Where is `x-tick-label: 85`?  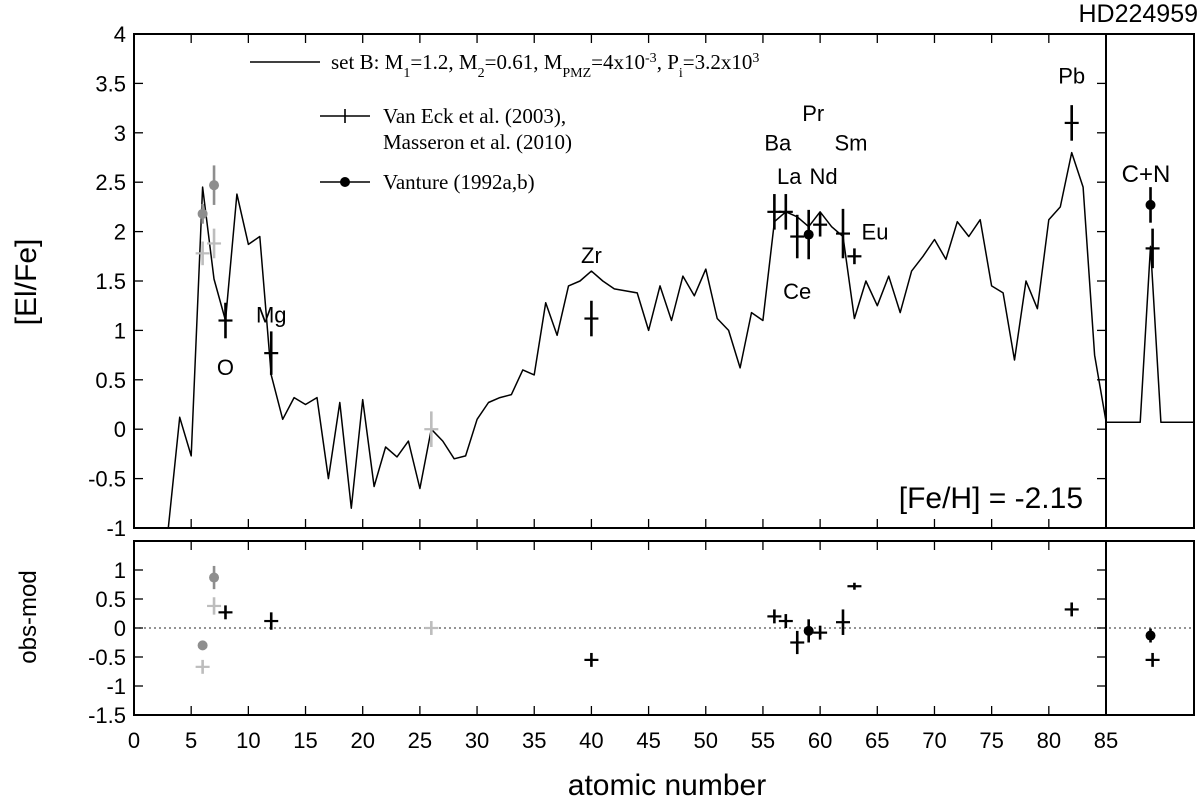 x-tick-label: 85 is located at coordinates (1106, 740).